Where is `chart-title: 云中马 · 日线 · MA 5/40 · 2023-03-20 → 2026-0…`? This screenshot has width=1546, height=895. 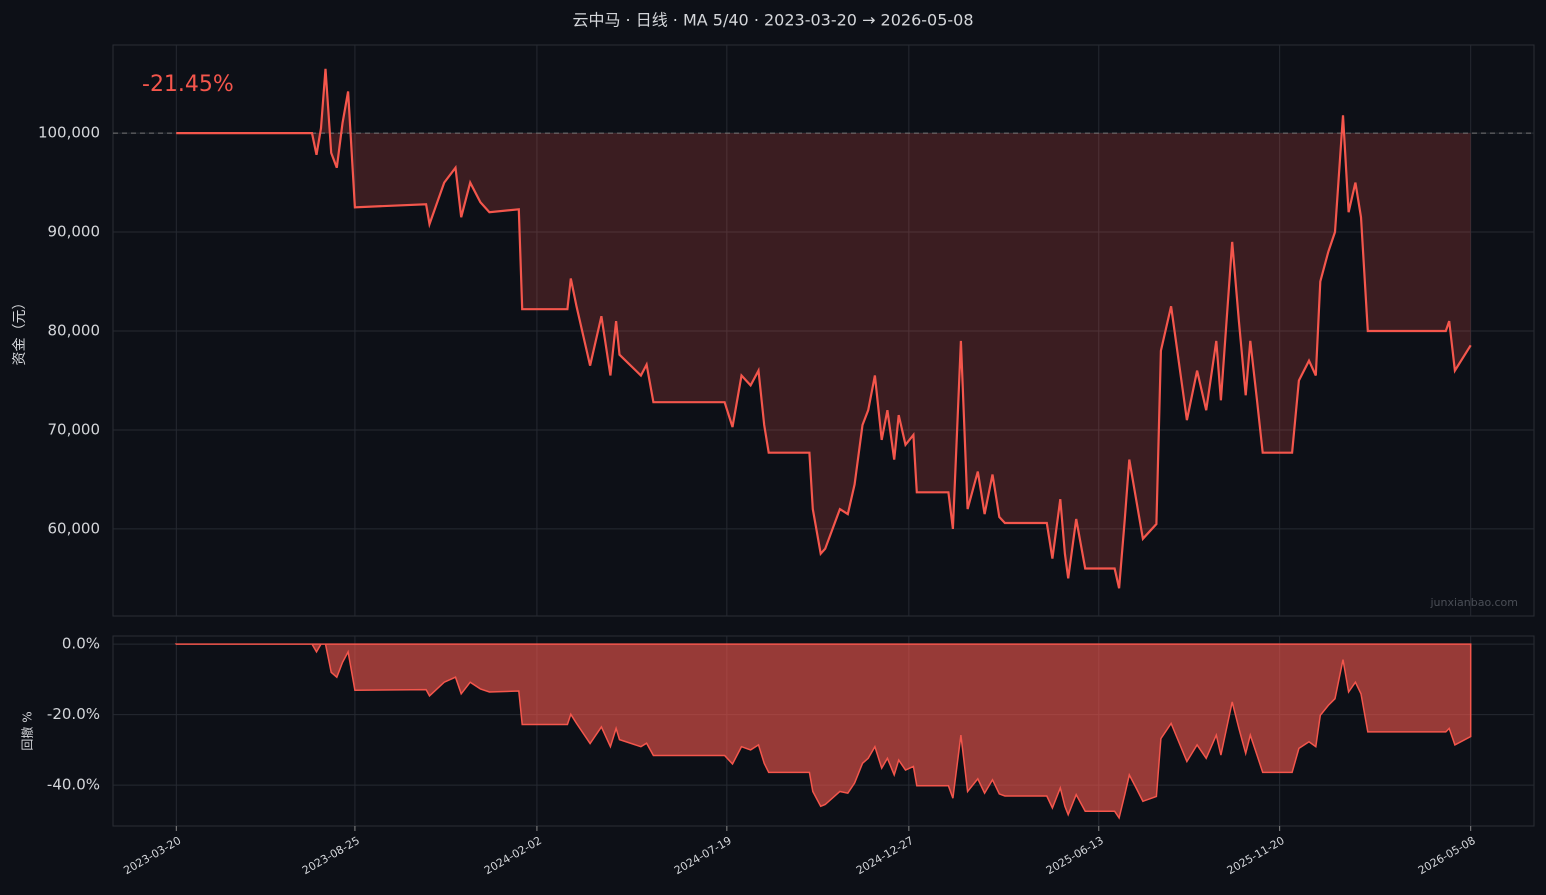
chart-title: 云中马 · 日线 · MA 5/40 · 2023-03-20 → 2026-0… is located at coordinates (772, 20).